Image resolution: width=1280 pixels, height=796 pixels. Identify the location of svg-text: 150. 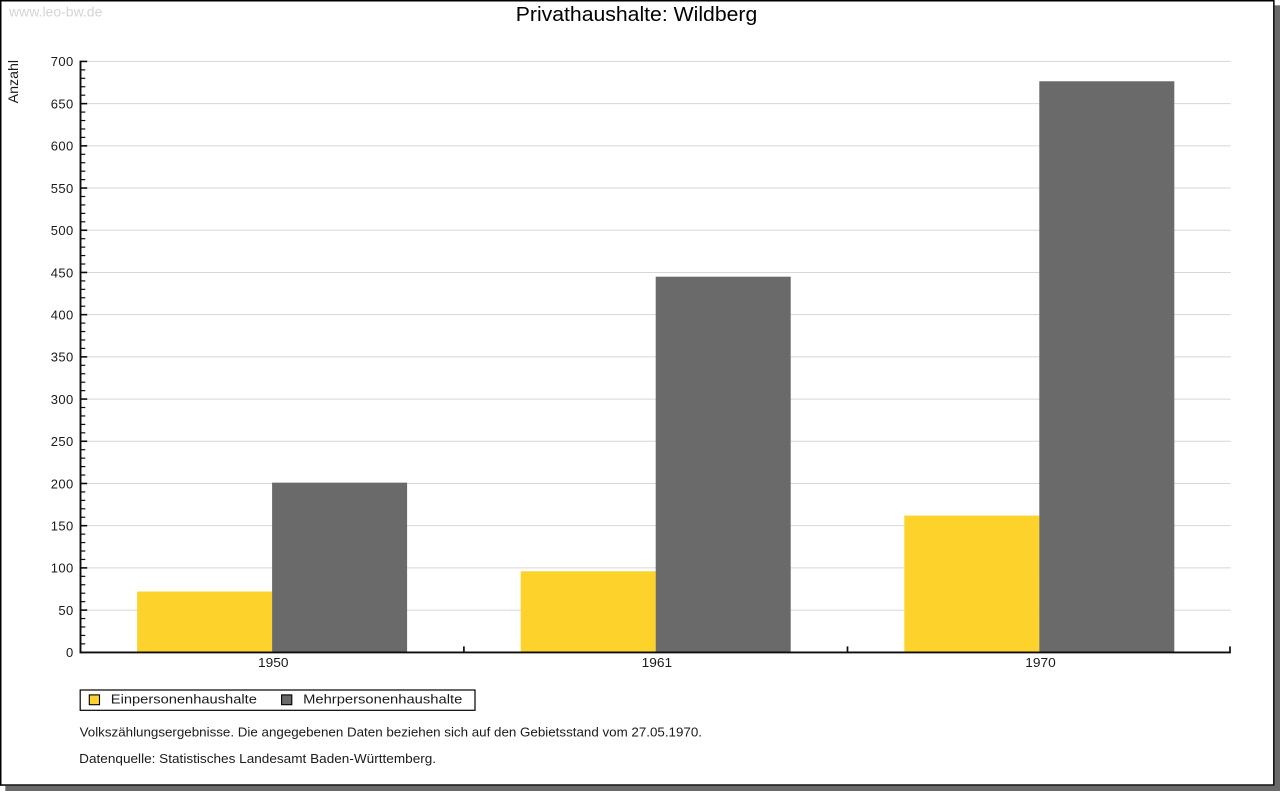
(62, 525).